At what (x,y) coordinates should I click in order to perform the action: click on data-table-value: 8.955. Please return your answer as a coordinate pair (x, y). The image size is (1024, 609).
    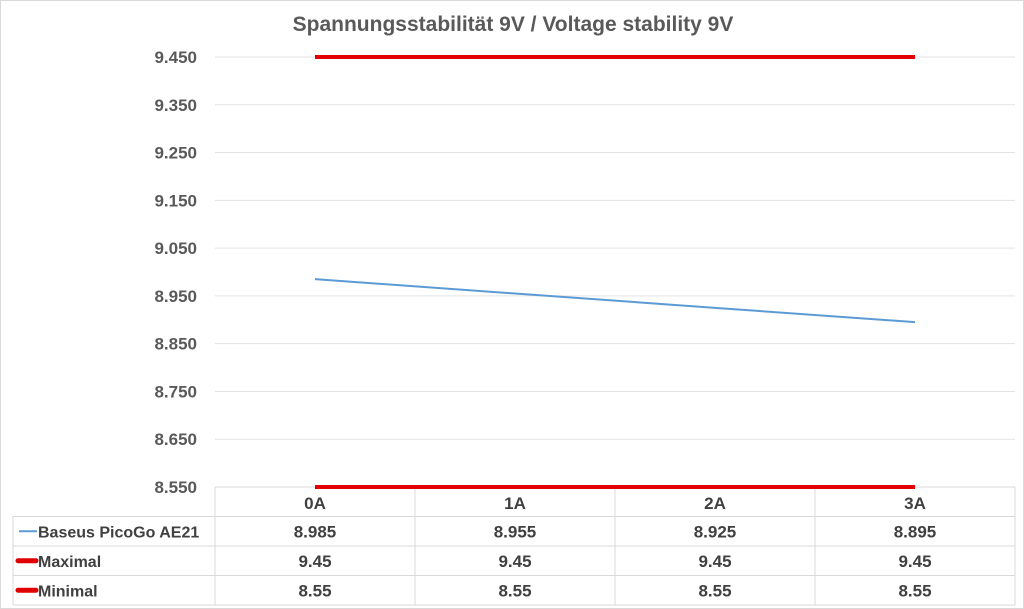
    Looking at the image, I should click on (515, 531).